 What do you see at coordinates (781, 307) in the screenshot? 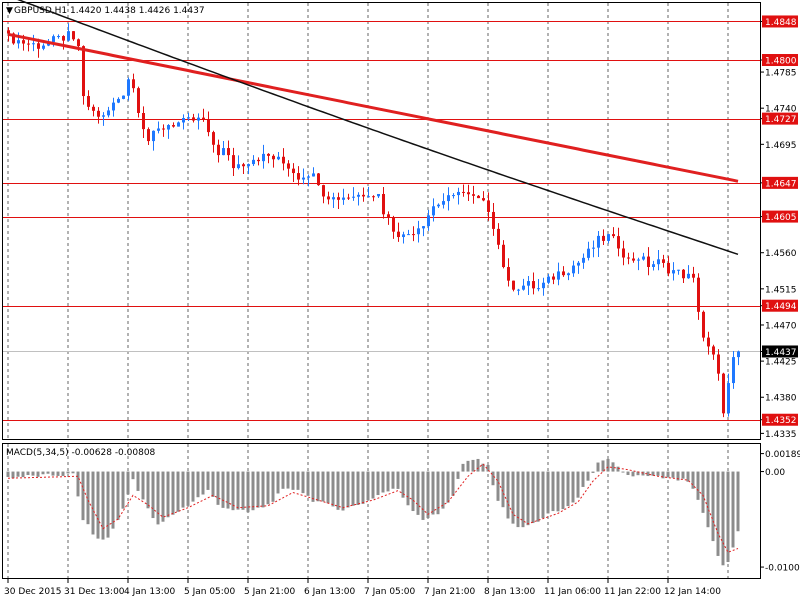
I see `price-tick-label: 1.4494` at bounding box center [781, 307].